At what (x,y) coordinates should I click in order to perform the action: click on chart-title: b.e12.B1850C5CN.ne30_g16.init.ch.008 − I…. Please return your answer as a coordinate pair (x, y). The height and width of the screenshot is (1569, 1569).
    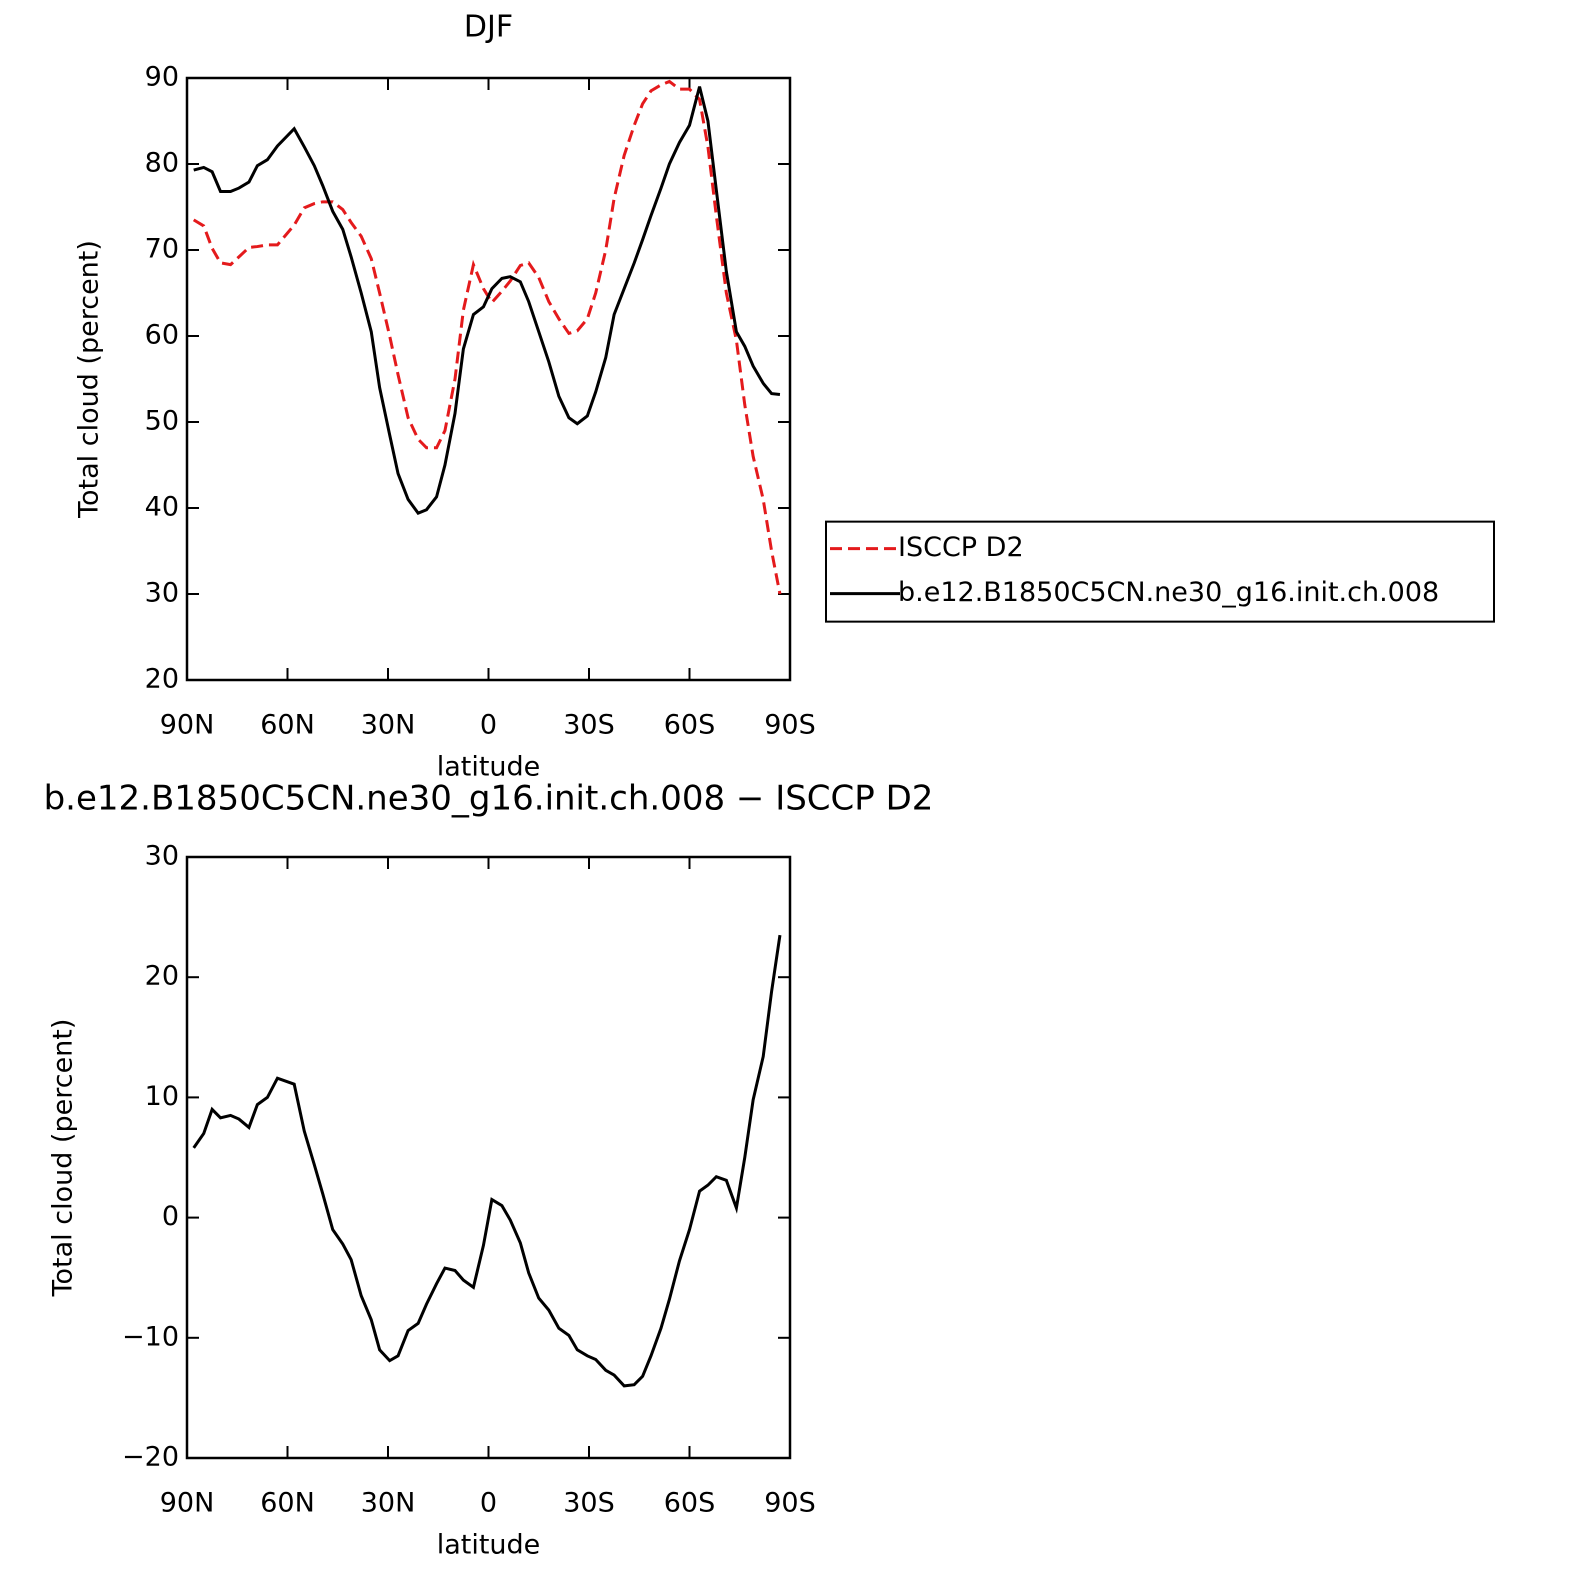
    Looking at the image, I should click on (489, 799).